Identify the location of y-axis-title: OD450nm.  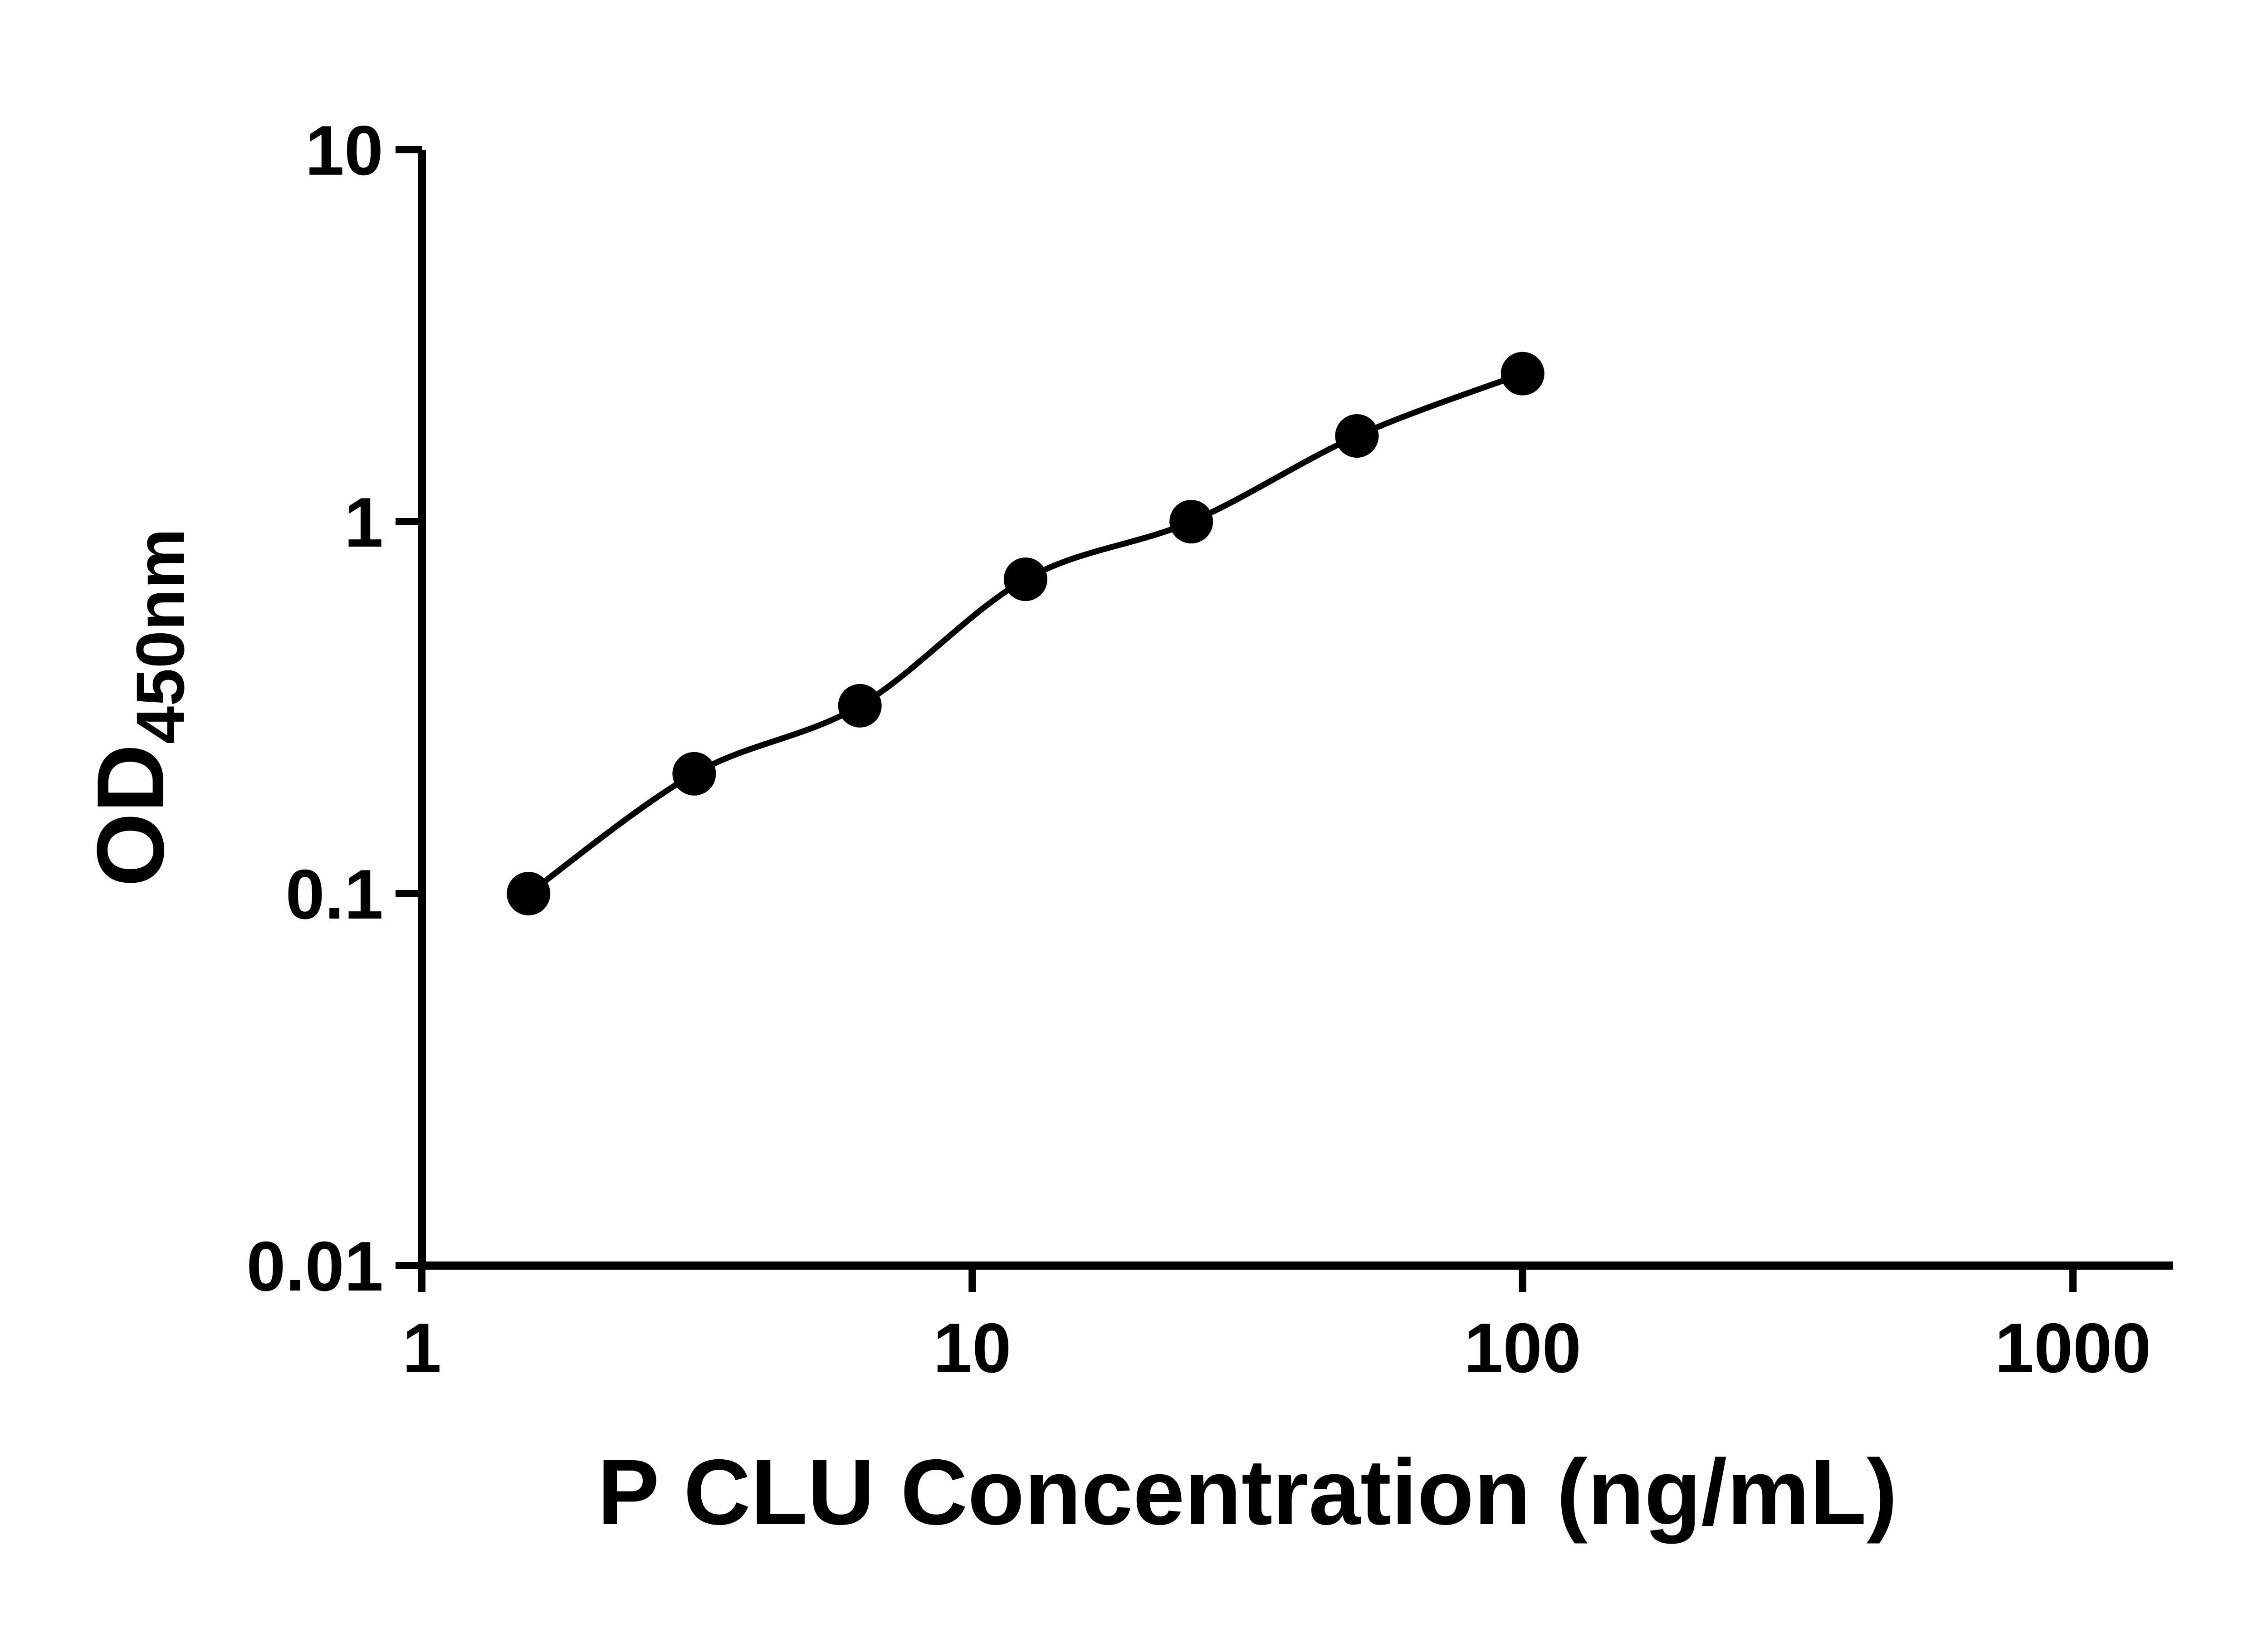
(137, 707).